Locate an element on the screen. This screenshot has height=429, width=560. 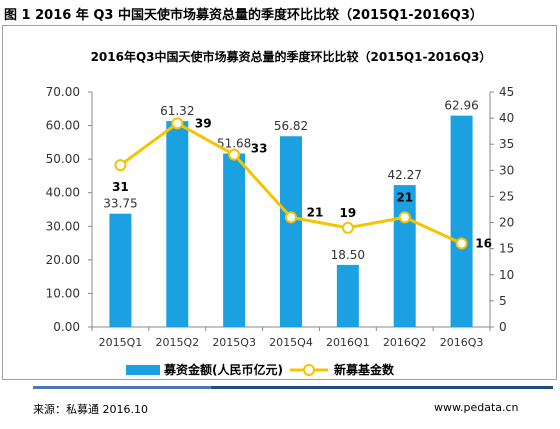
bar-data-label: 18.50 is located at coordinates (348, 255).